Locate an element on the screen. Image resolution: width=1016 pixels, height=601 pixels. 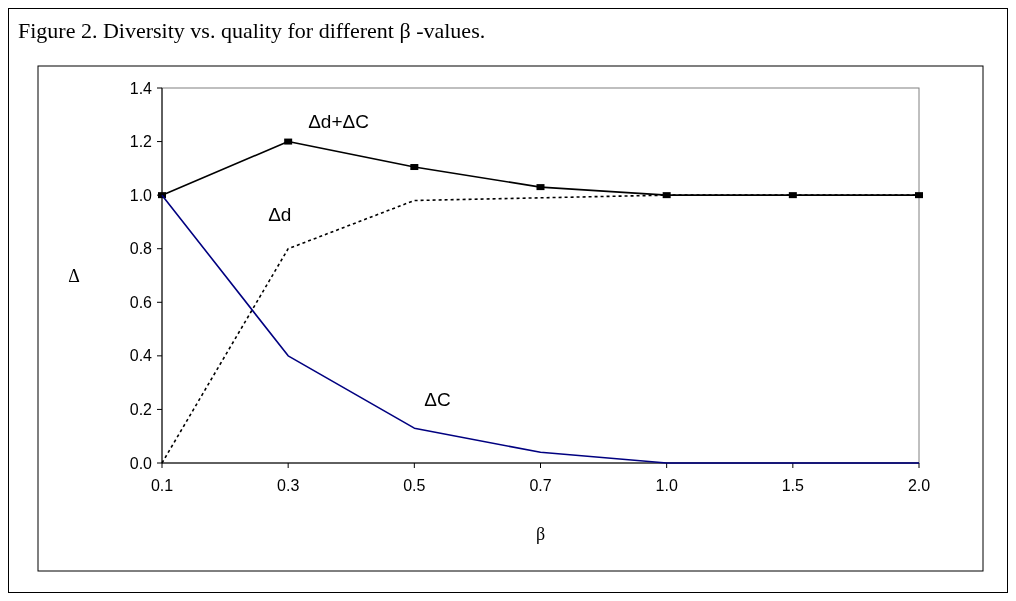
y-tick-label: 0.6 is located at coordinates (141, 302).